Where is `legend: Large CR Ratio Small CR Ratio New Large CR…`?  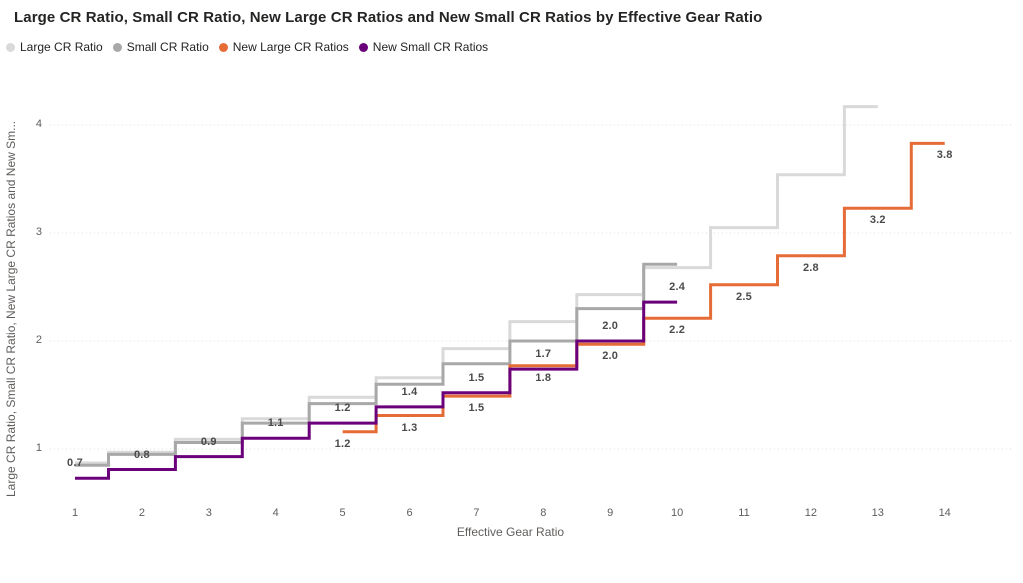
legend: Large CR Ratio Small CR Ratio New Large CR… is located at coordinates (247, 47).